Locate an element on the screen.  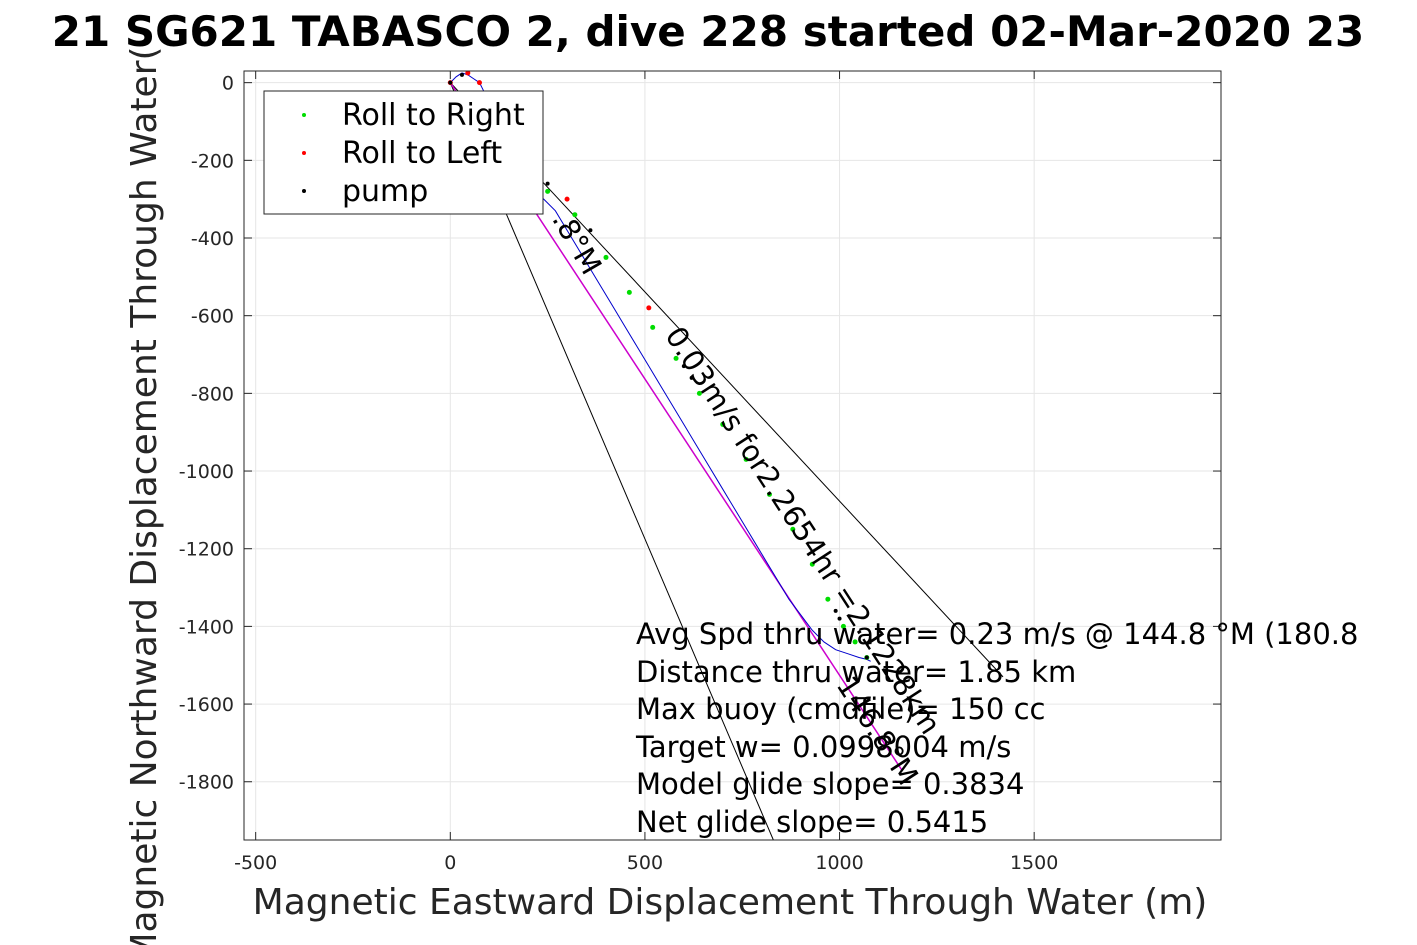
legend: Roll to Right Roll to Left pump is located at coordinates (403, 152).